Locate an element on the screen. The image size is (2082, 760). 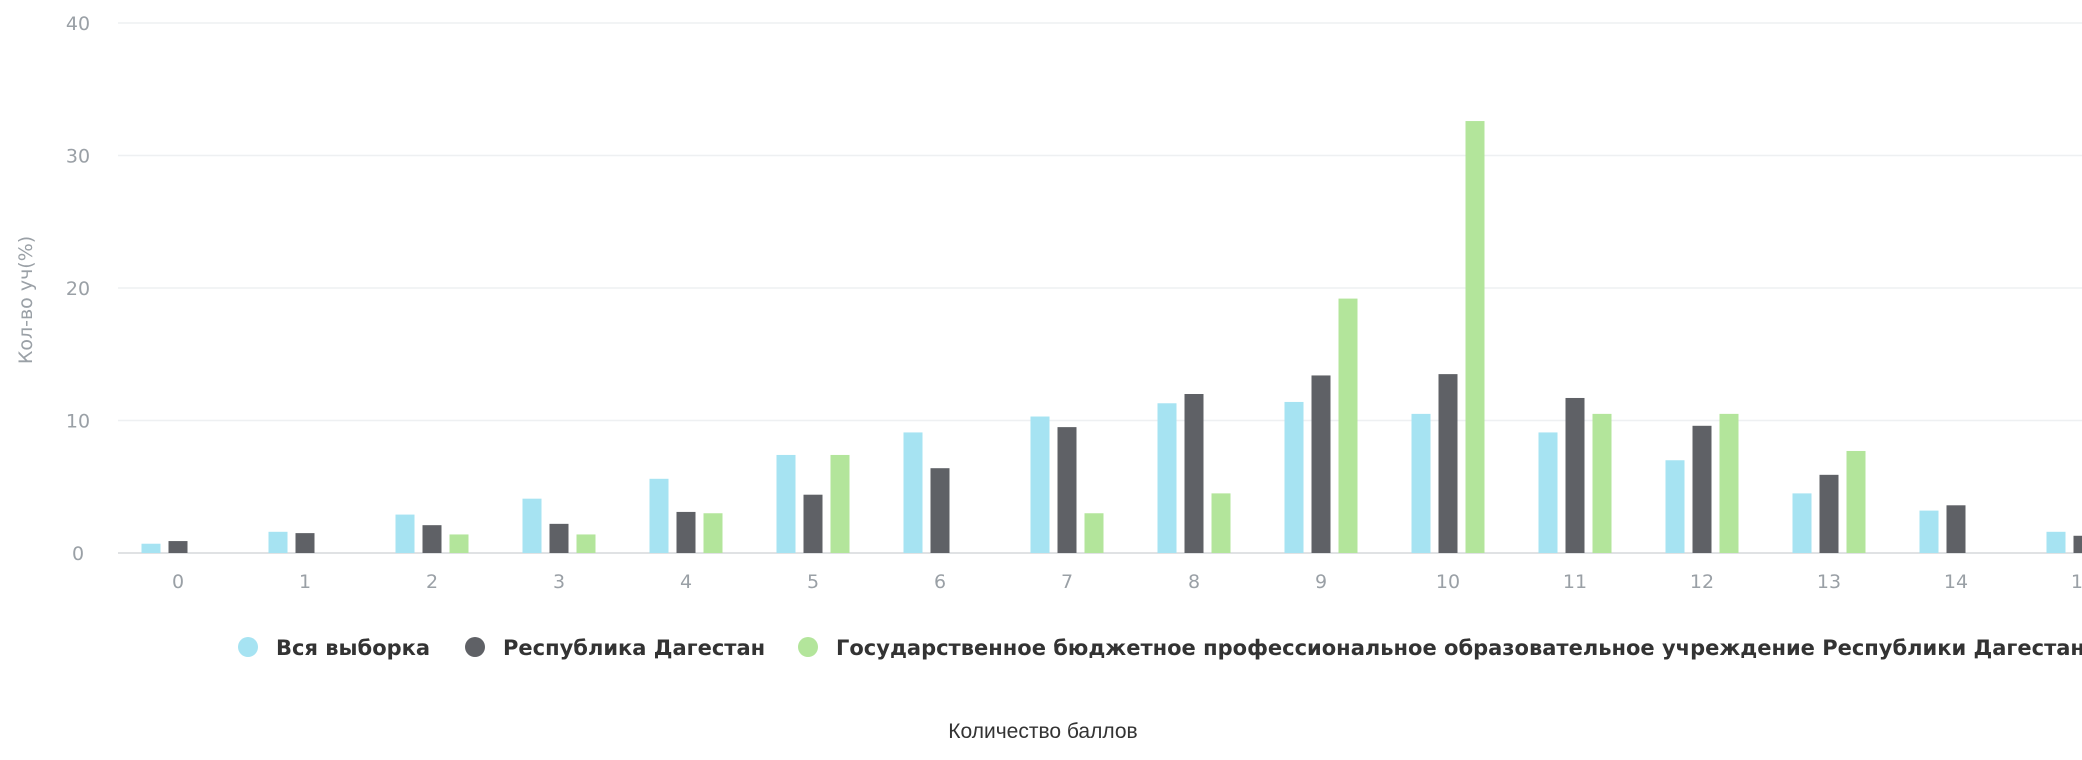
x-tick-label: 9 is located at coordinates (1321, 582).